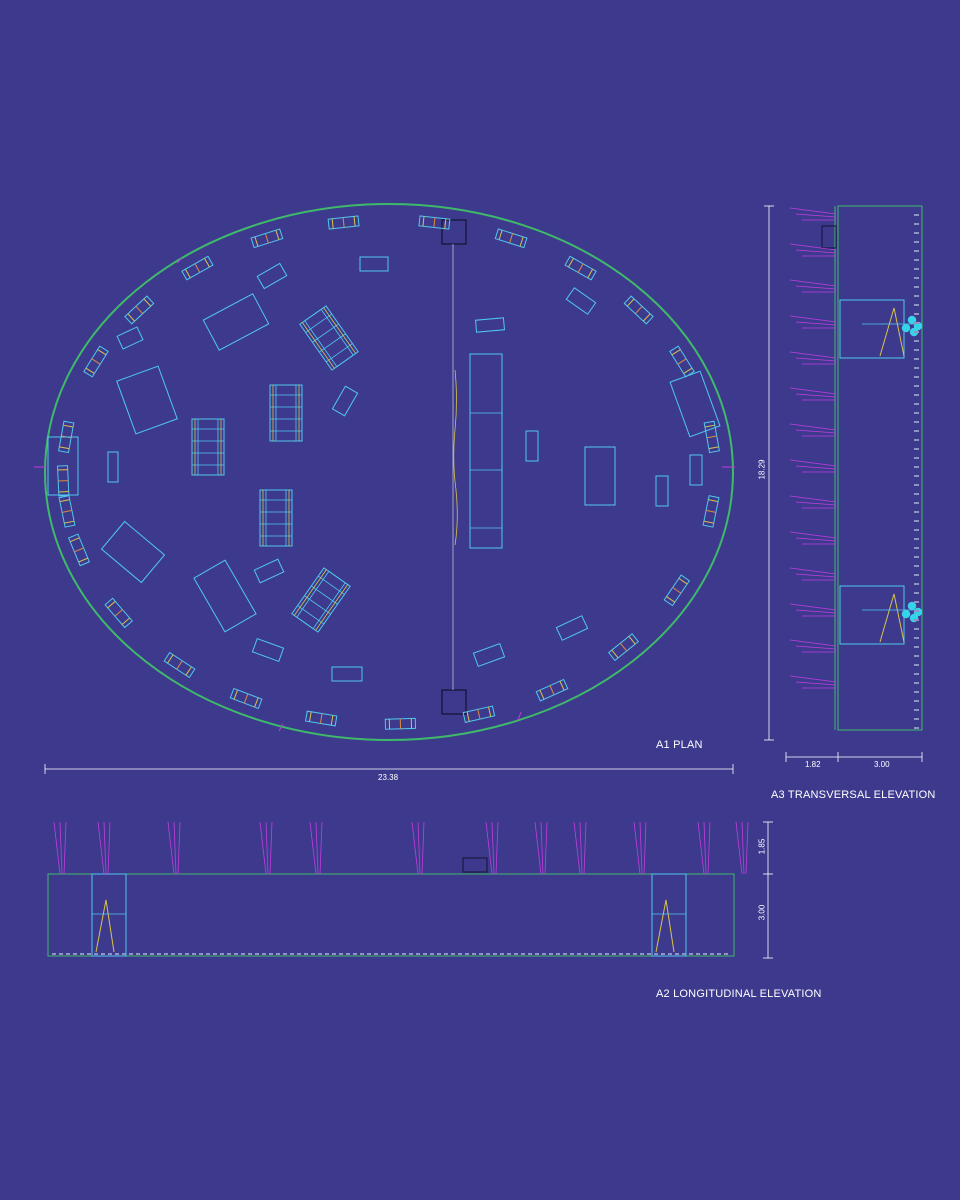 The width and height of the screenshot is (960, 1200). Describe the element at coordinates (109, 915) in the screenshot. I see `seating-frame` at that location.